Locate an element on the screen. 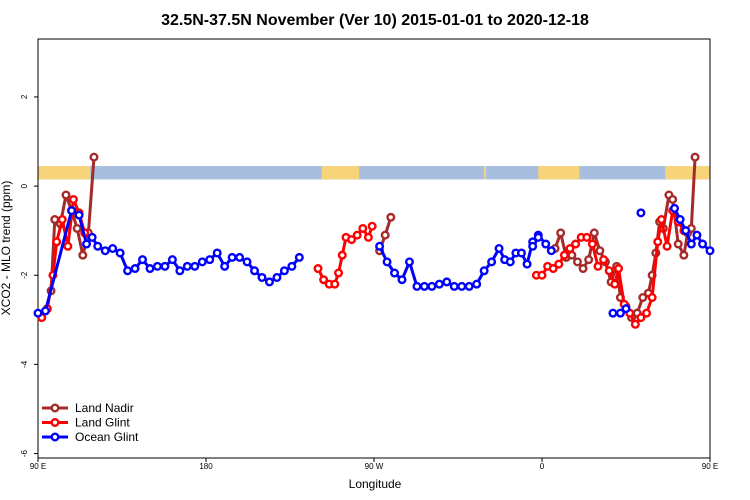 This screenshot has height=500, width=750. x-axis-label: Longitude is located at coordinates (375, 484).